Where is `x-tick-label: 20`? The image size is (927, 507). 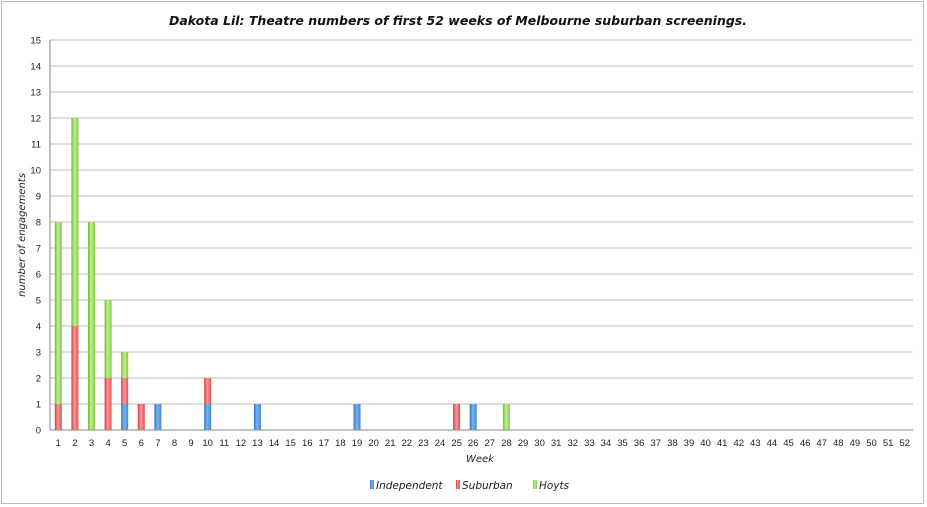
x-tick-label: 20 is located at coordinates (373, 443).